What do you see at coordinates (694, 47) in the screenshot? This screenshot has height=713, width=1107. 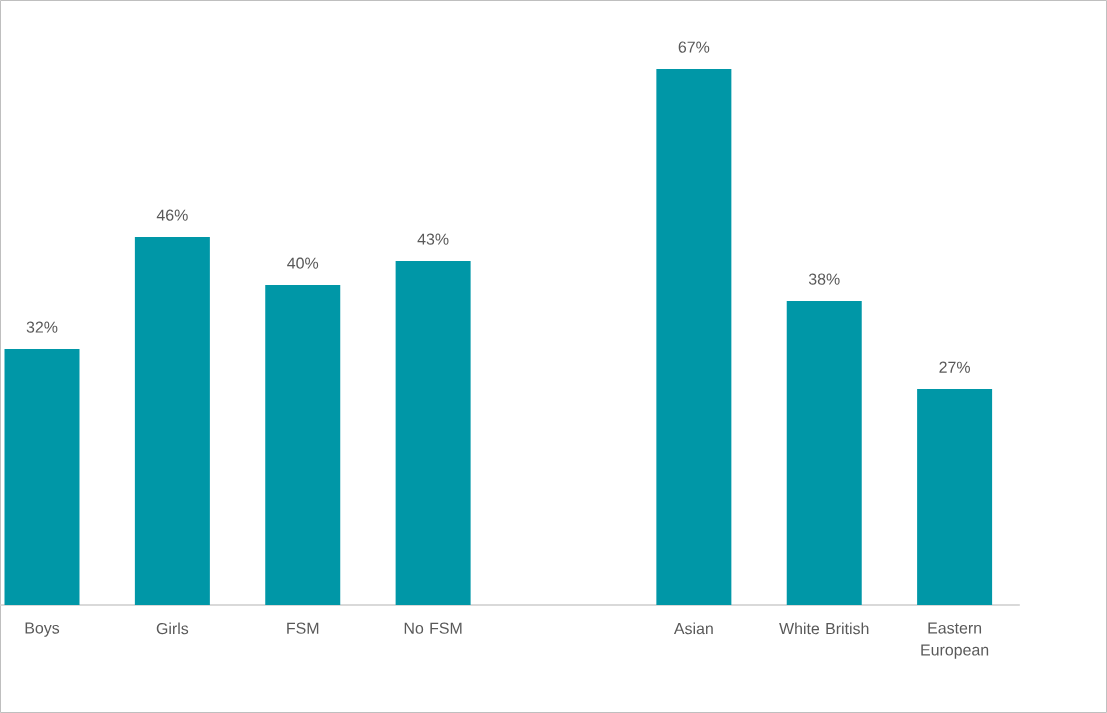 I see `data-label: 67%` at bounding box center [694, 47].